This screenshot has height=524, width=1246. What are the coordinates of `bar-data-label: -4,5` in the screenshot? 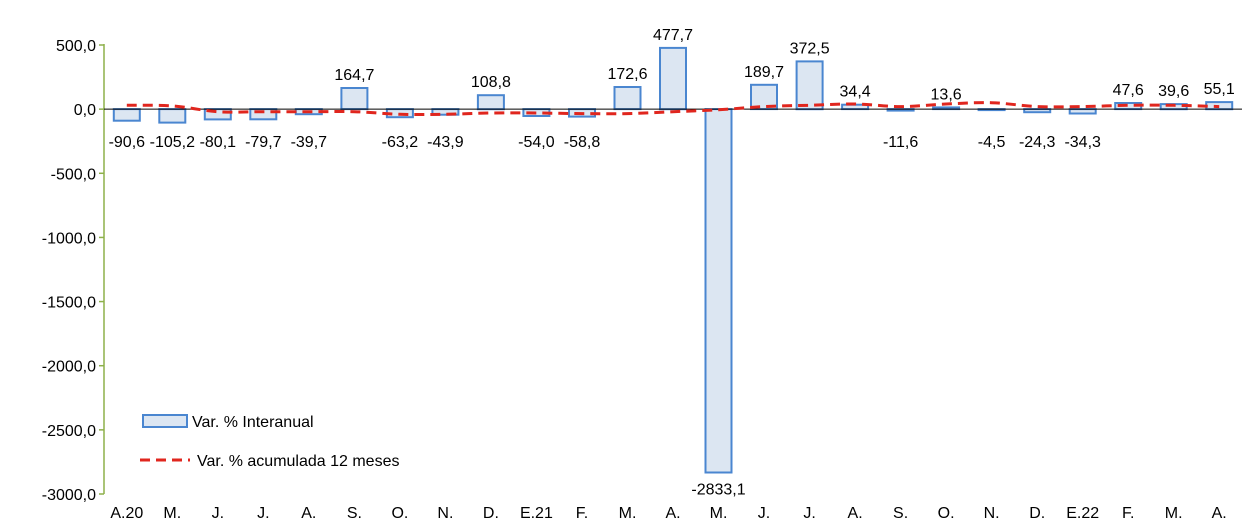 It's located at (992, 142).